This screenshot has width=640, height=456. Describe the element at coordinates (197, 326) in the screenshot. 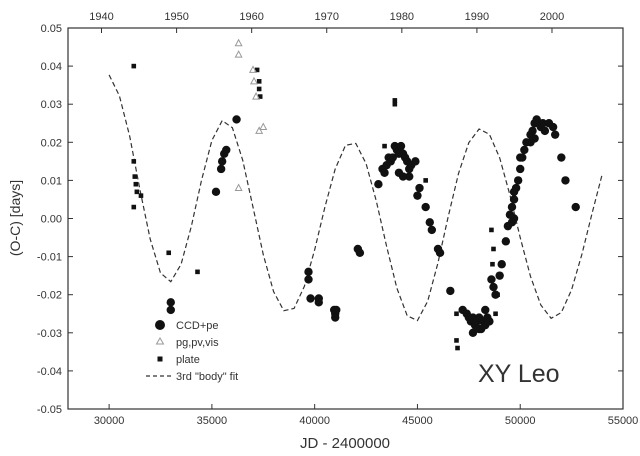

I see `legend-label-ccd: CCD+pe` at that location.